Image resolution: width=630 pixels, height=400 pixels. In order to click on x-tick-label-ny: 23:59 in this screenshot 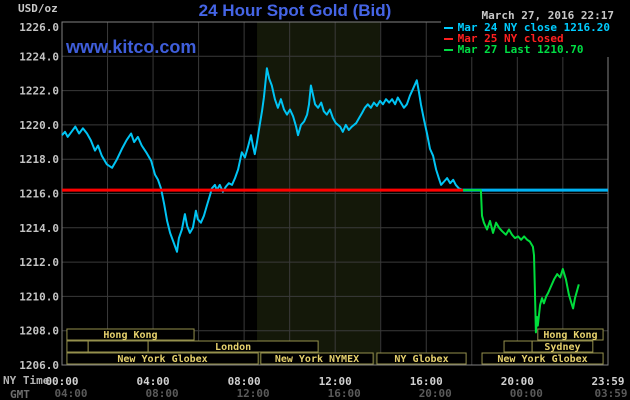, I will do `click(607, 381)`.